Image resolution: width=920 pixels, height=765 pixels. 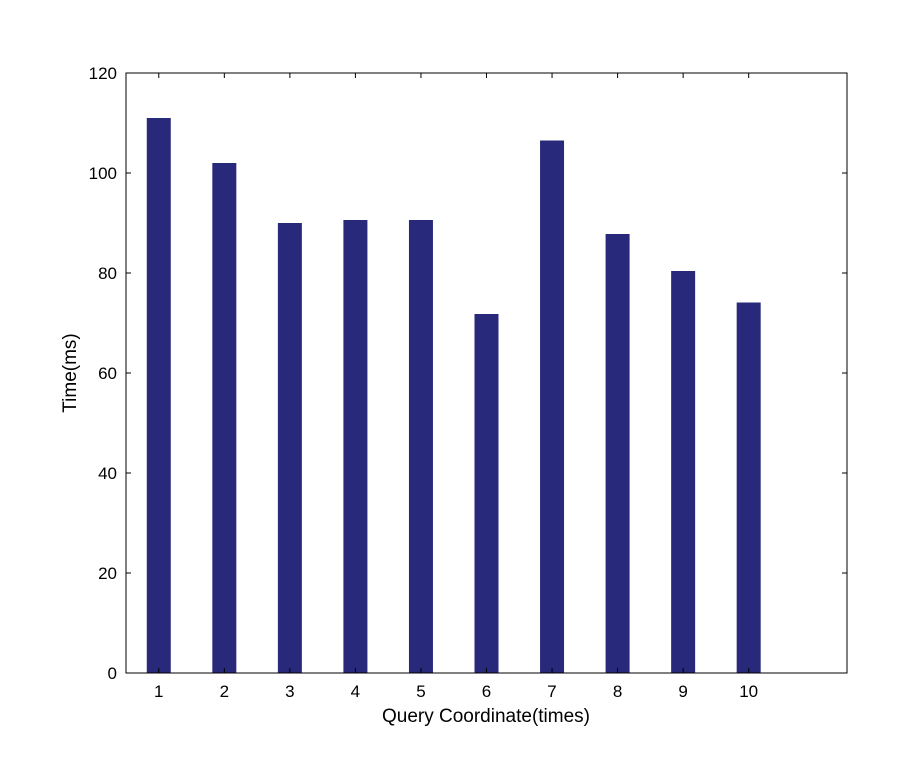 What do you see at coordinates (420, 691) in the screenshot?
I see `x-tick-label: 5` at bounding box center [420, 691].